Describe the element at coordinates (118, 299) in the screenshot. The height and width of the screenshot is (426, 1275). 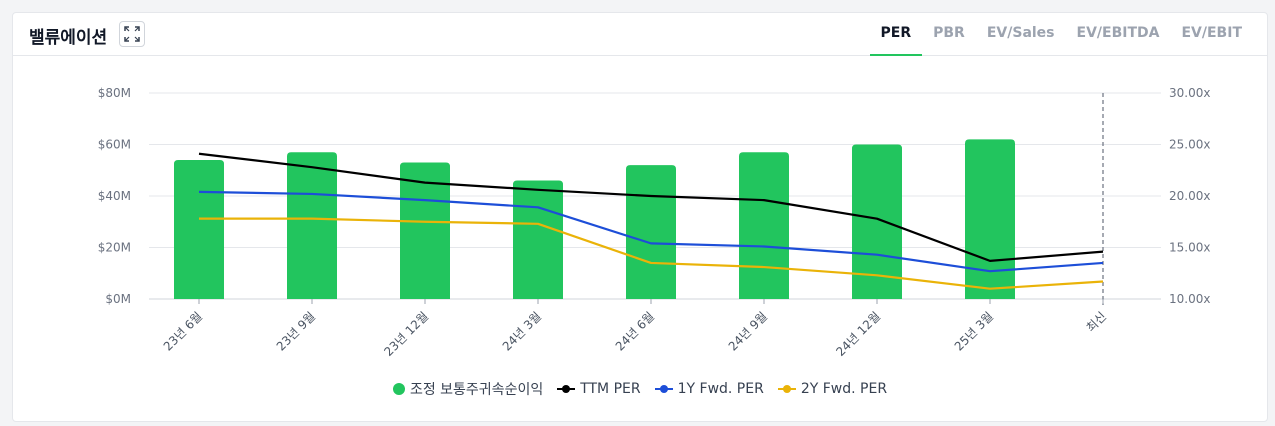
I see `y-axis-left-tick-label: $0M` at that location.